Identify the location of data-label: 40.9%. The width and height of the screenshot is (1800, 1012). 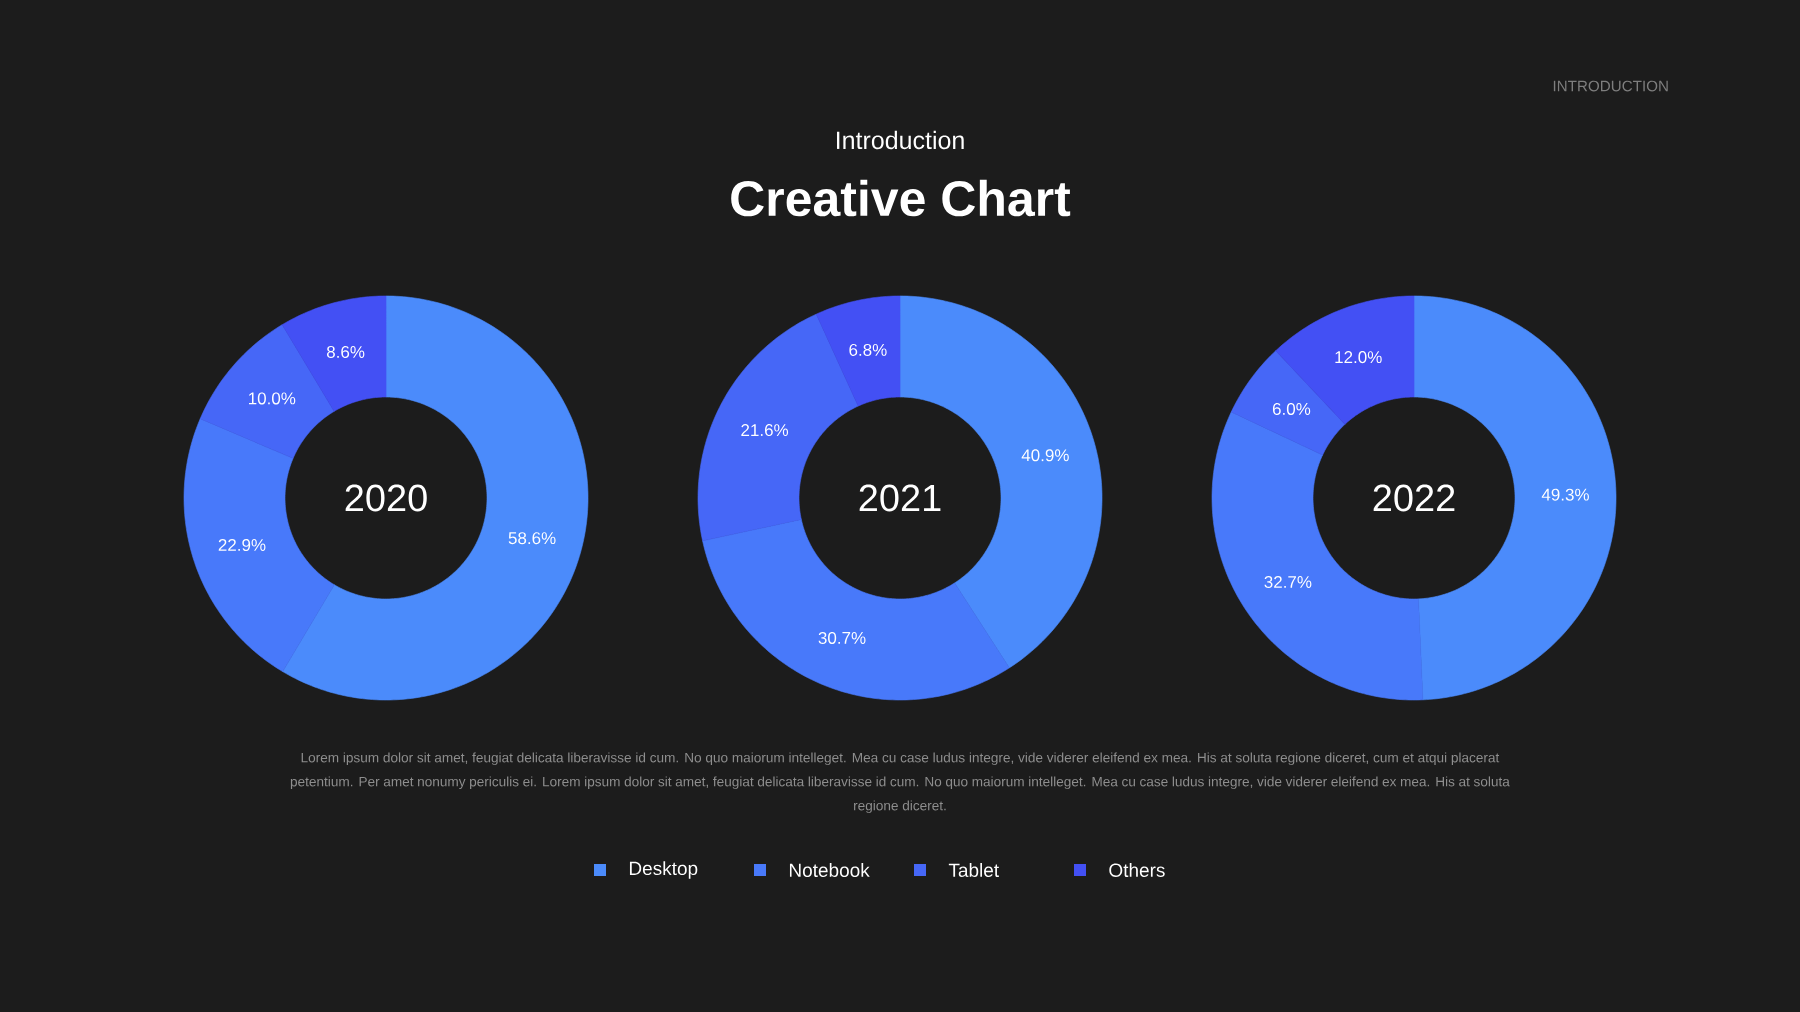
(1045, 455).